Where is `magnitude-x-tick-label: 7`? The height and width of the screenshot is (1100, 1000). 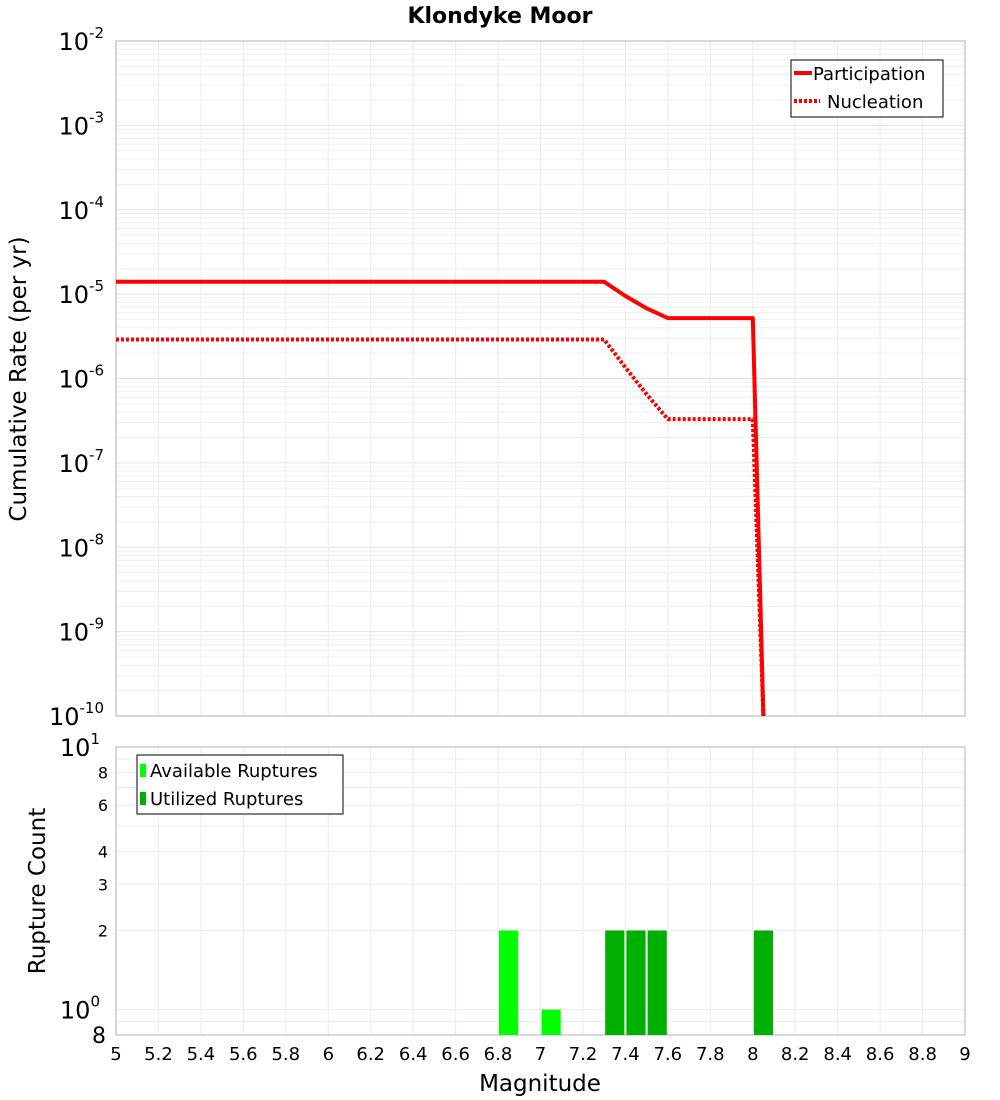 magnitude-x-tick-label: 7 is located at coordinates (540, 1054).